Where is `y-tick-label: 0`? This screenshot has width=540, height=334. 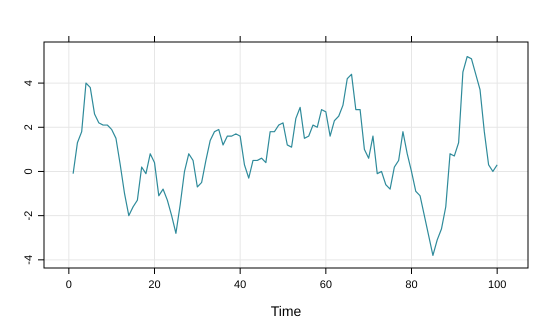 y-tick-label: 0 is located at coordinates (29, 171).